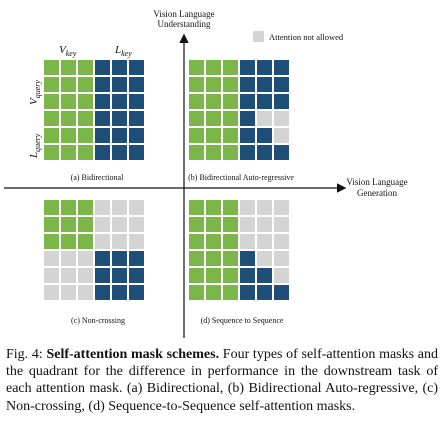 The width and height of the screenshot is (448, 421). I want to click on panel-b-label: (b) Bidirectional Auto-regressive, so click(241, 177).